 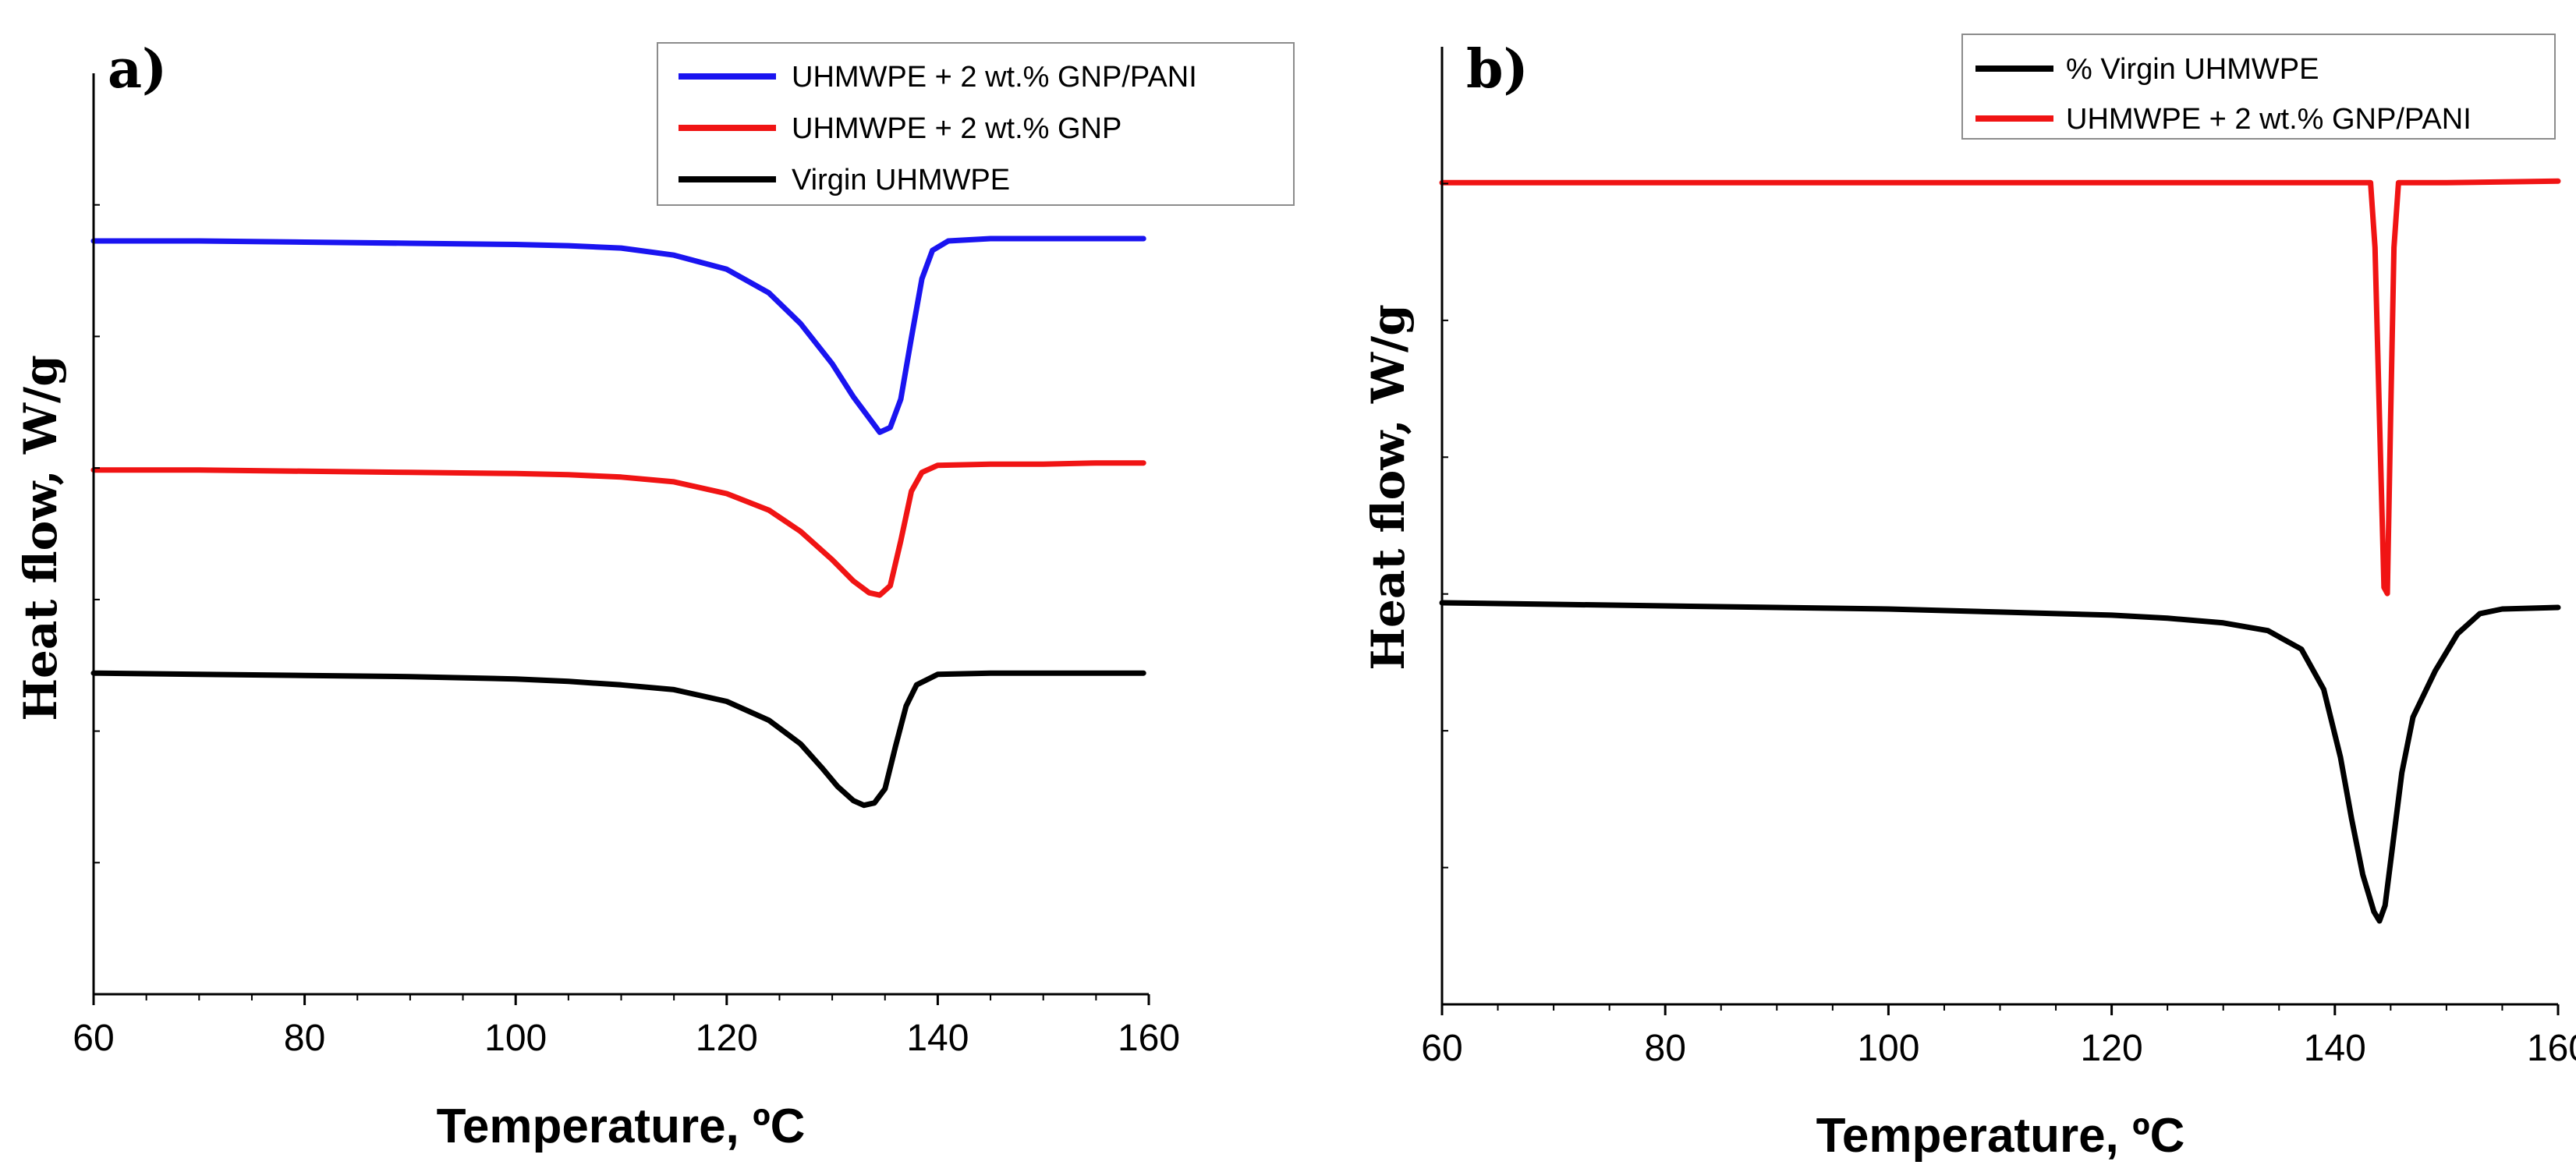 What do you see at coordinates (937, 1038) in the screenshot?
I see `panel-a-x-tick-label: 140` at bounding box center [937, 1038].